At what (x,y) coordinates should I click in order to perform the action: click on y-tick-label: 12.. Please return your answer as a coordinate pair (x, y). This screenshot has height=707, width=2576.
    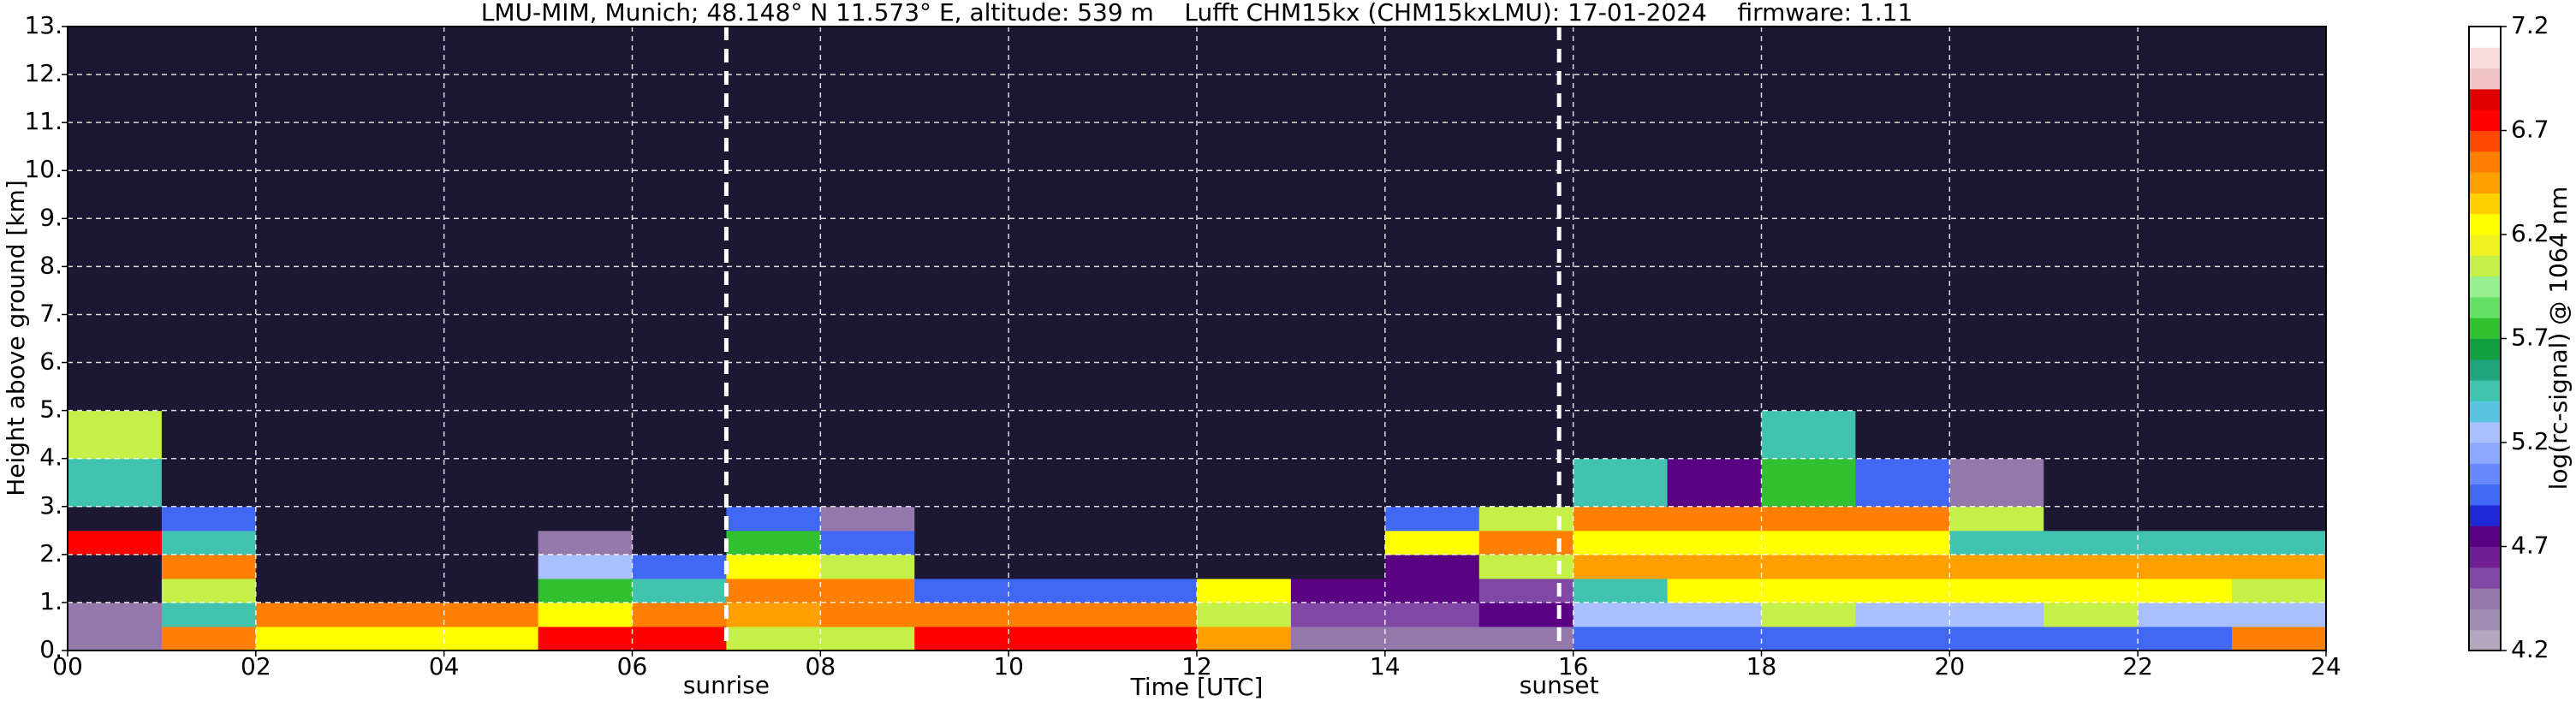
    Looking at the image, I should click on (43, 73).